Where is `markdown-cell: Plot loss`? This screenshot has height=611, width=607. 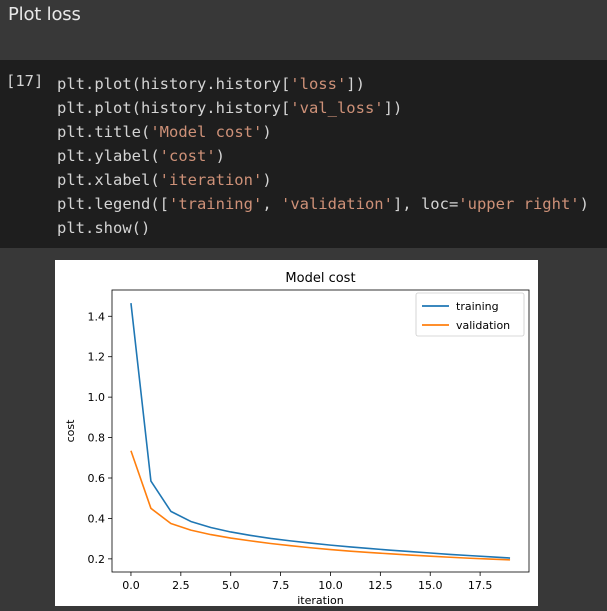 markdown-cell: Plot loss is located at coordinates (303, 30).